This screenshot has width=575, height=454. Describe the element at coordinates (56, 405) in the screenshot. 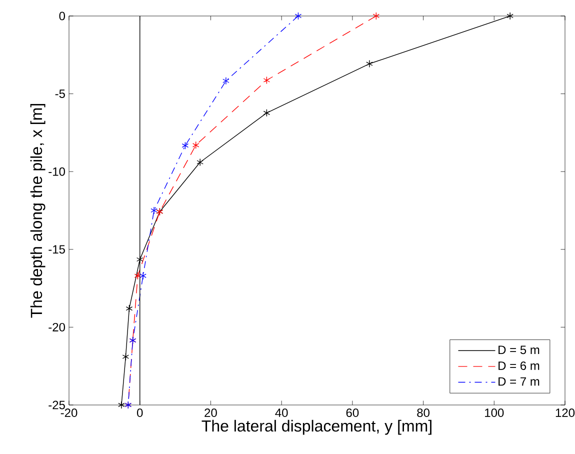

I see `y-tick-label: -25` at that location.